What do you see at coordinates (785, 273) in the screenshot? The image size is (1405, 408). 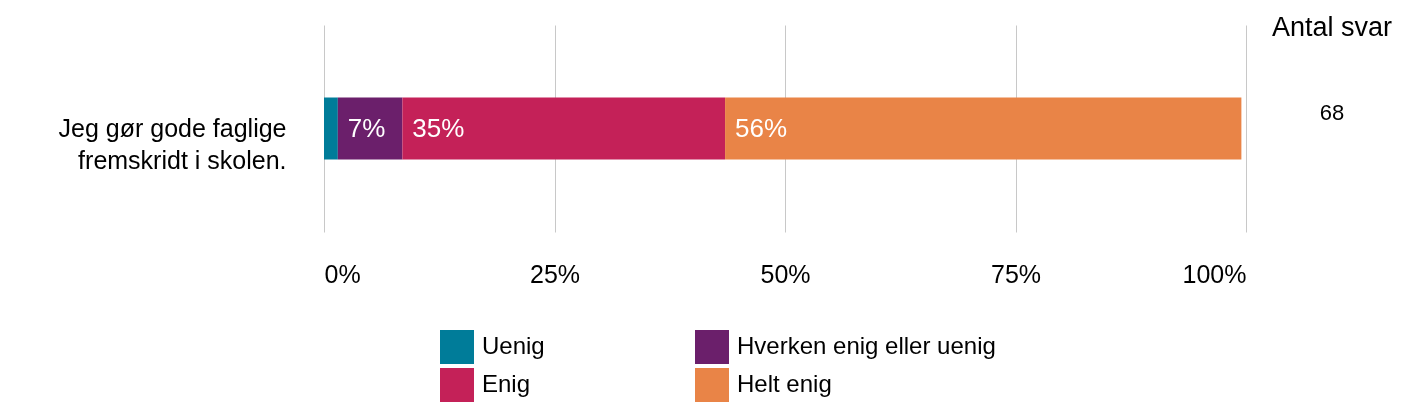 I see `x-tick-label: 50%` at bounding box center [785, 273].